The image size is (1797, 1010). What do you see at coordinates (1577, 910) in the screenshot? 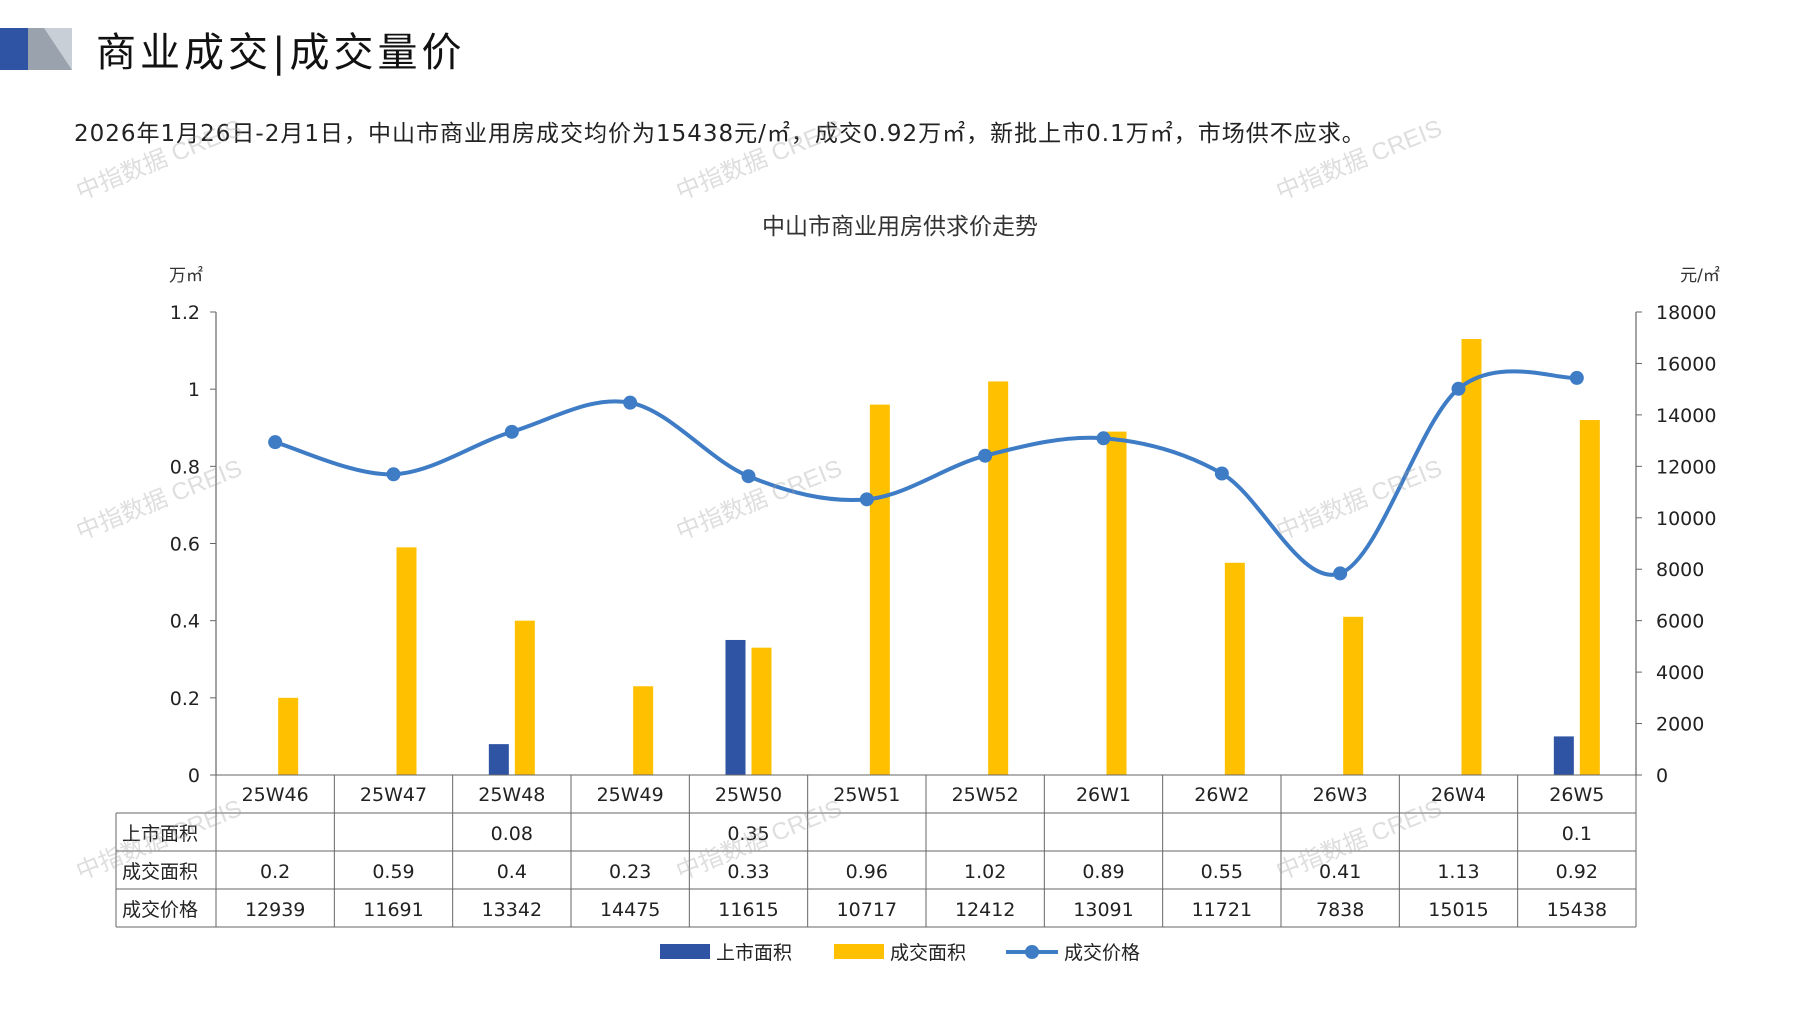
I see `data-label: 15438` at bounding box center [1577, 910].